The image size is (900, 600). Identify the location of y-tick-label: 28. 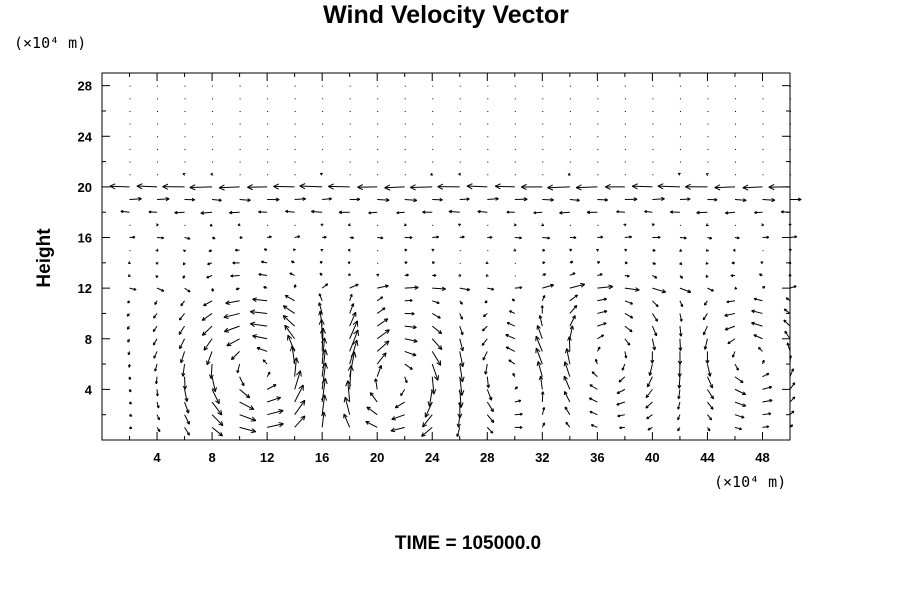
(85, 86).